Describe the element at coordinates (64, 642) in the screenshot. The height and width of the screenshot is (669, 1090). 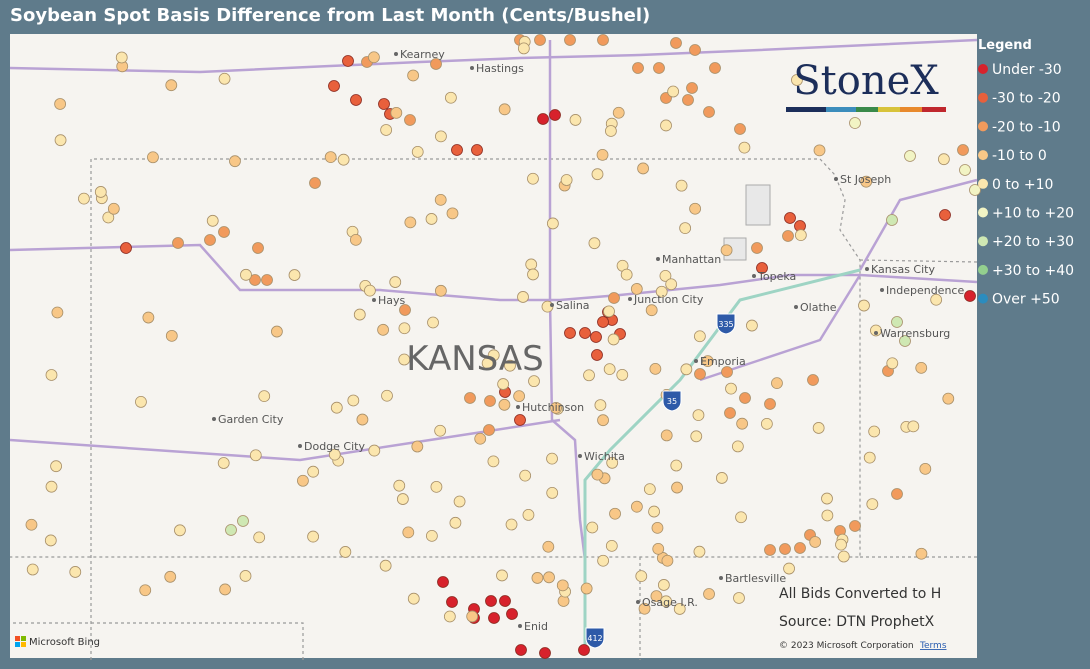
I see `attribution: Microsoft Bing` at that location.